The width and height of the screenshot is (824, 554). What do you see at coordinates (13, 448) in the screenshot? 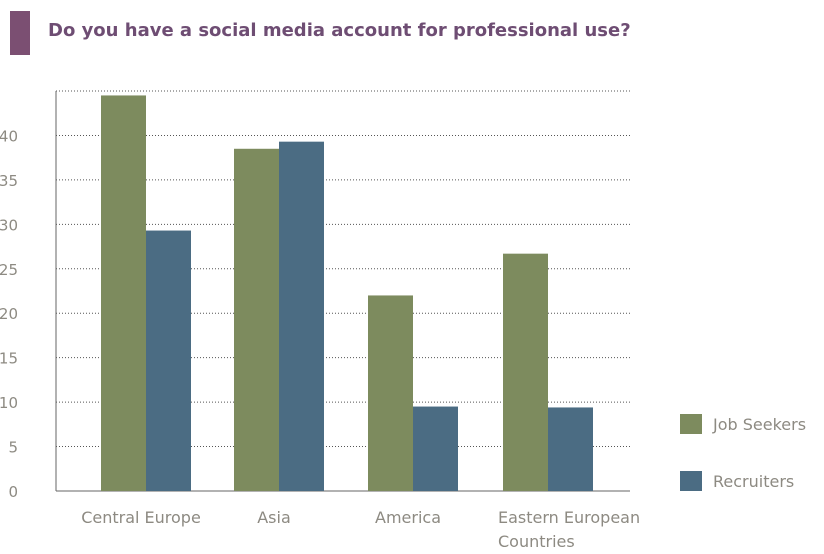
I see `y-tick-label: 5` at bounding box center [13, 448].